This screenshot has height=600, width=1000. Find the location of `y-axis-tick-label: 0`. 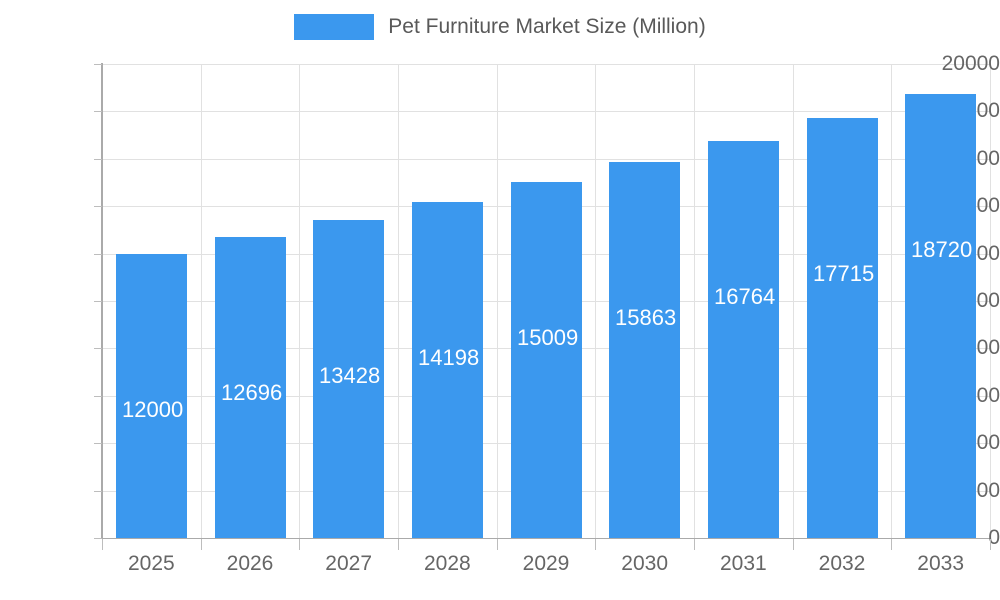

y-axis-tick-label: 0 is located at coordinates (994, 537).